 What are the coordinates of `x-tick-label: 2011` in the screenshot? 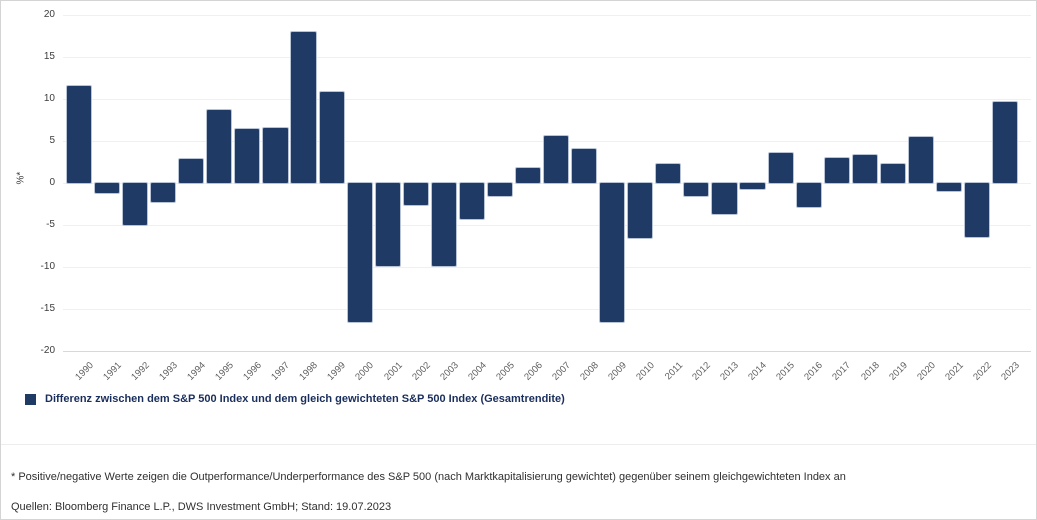 It's located at (674, 371).